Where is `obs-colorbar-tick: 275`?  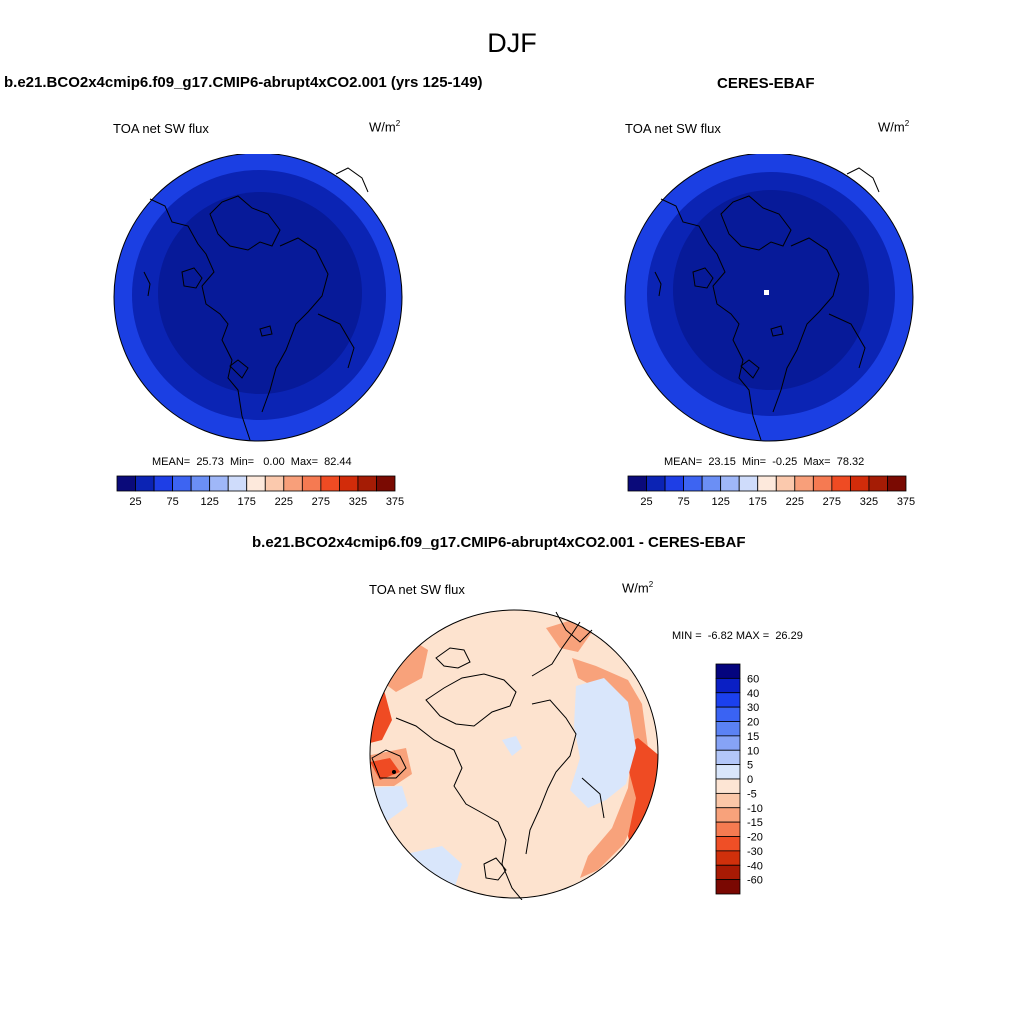
obs-colorbar-tick: 275 is located at coordinates (832, 502).